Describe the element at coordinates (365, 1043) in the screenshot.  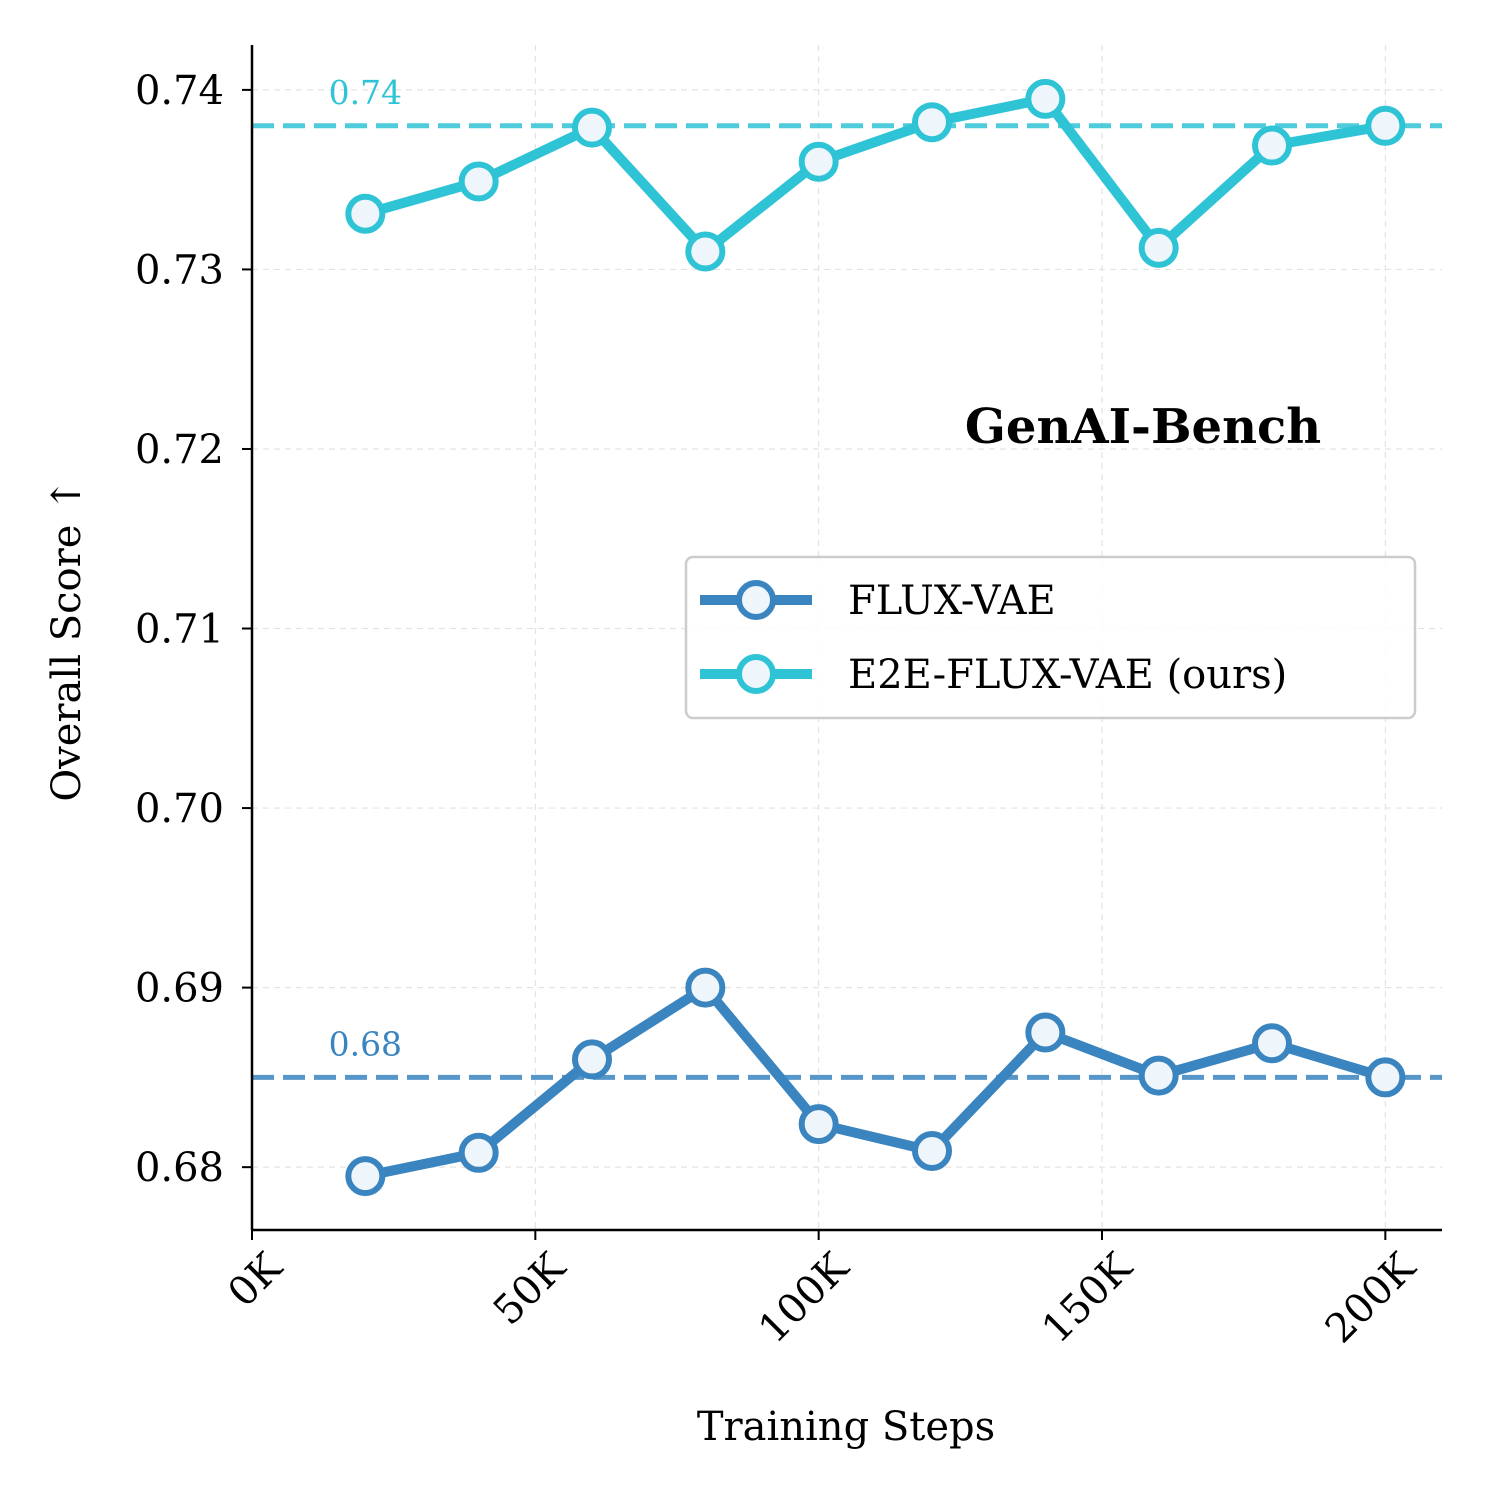
I see `reference-label-1: 0.68` at that location.